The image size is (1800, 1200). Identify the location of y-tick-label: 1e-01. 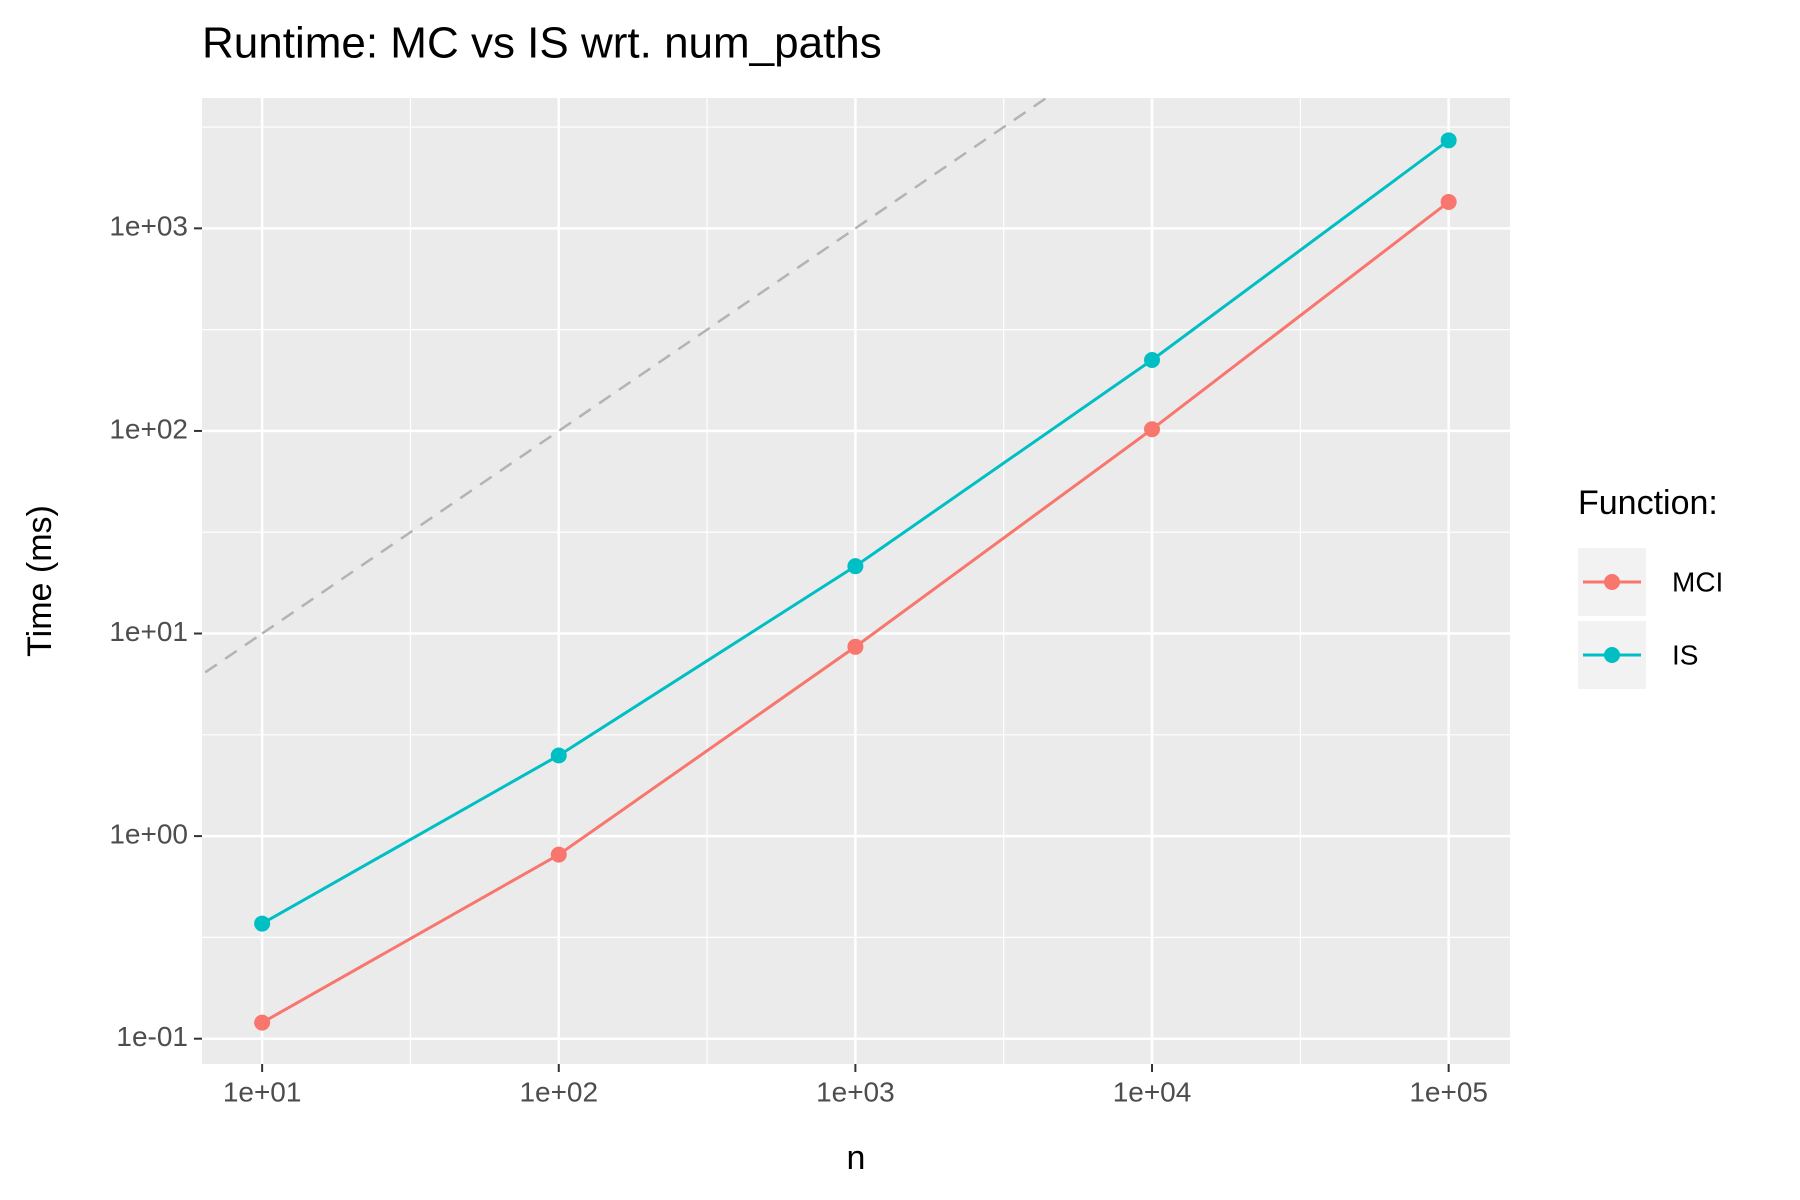
(152, 1036).